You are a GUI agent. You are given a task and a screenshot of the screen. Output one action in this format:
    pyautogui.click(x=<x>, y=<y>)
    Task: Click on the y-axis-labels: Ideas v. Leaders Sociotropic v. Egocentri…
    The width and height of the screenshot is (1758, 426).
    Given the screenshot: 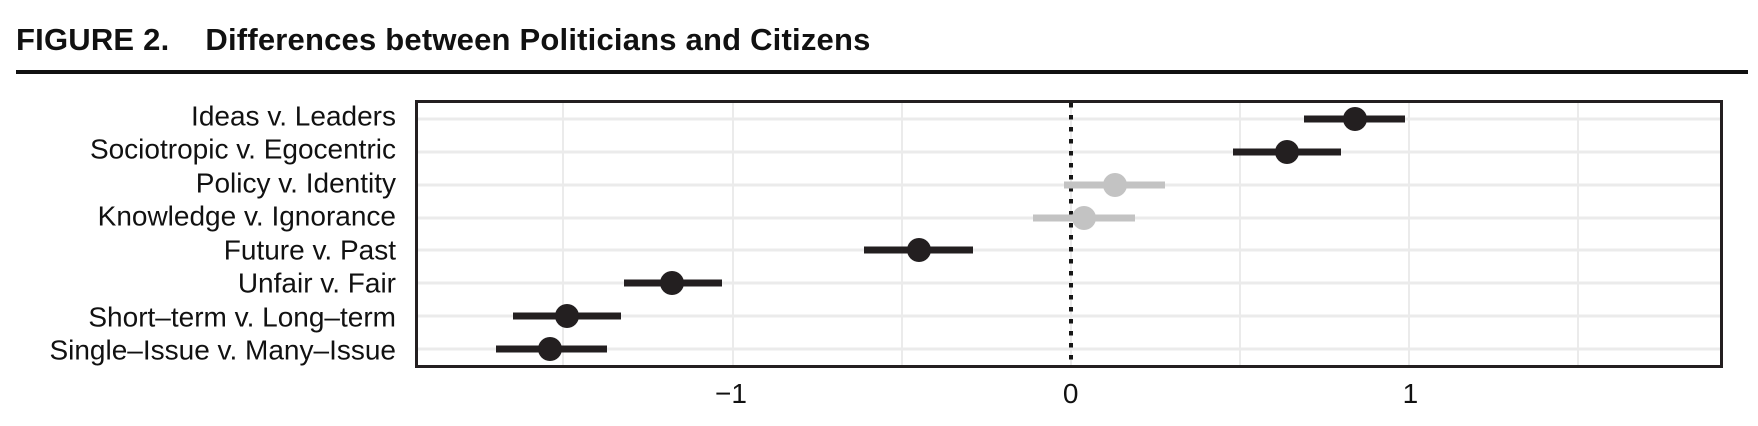 What is the action you would take?
    pyautogui.click(x=202, y=234)
    